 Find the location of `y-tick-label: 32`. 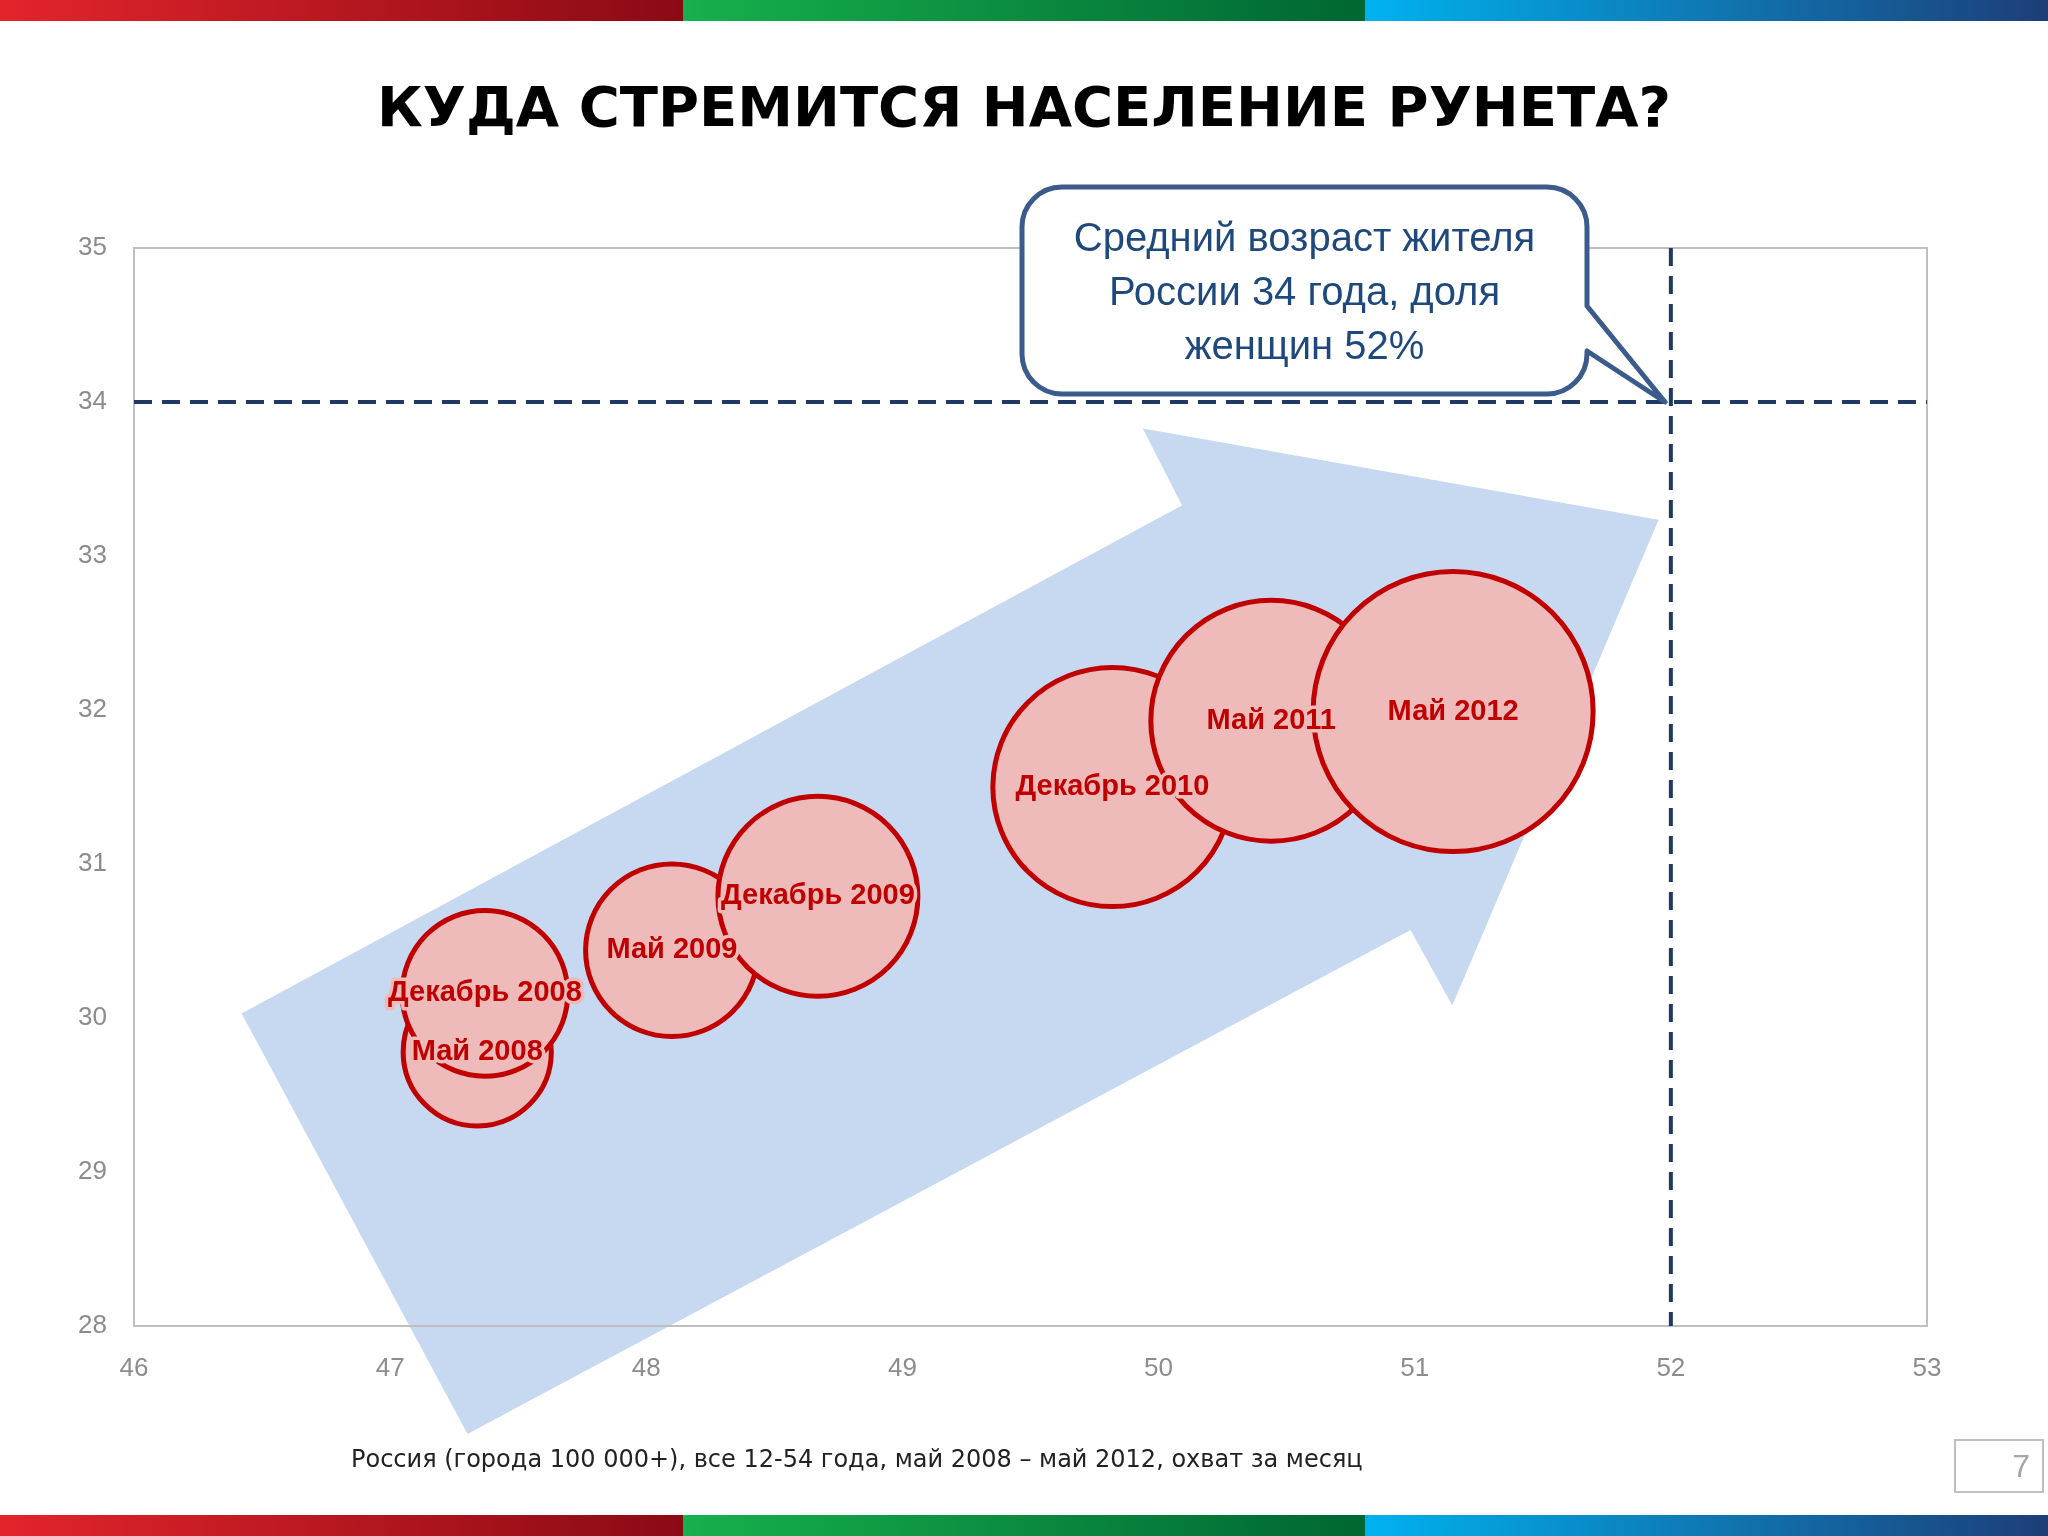

y-tick-label: 32 is located at coordinates (92, 708).